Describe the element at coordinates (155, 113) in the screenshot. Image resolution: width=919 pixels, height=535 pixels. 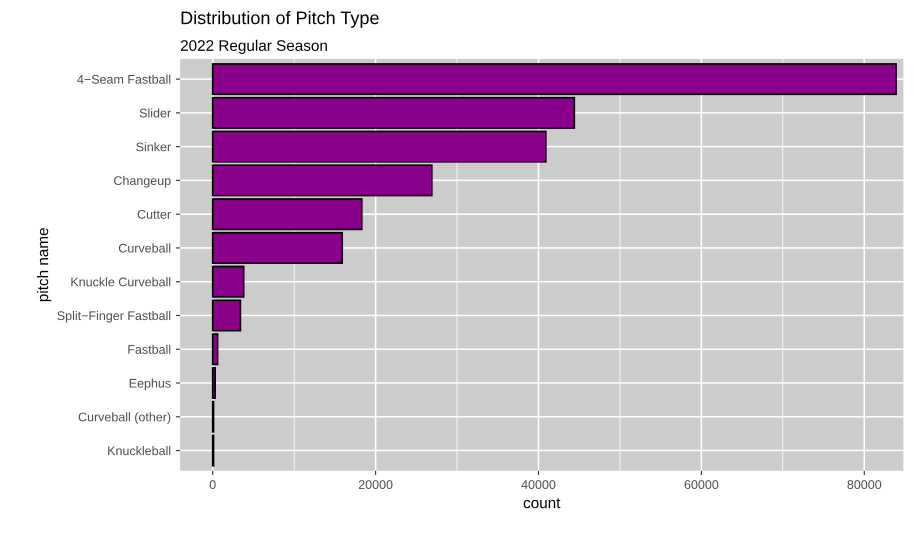
I see `y-tick-label: Slider` at that location.